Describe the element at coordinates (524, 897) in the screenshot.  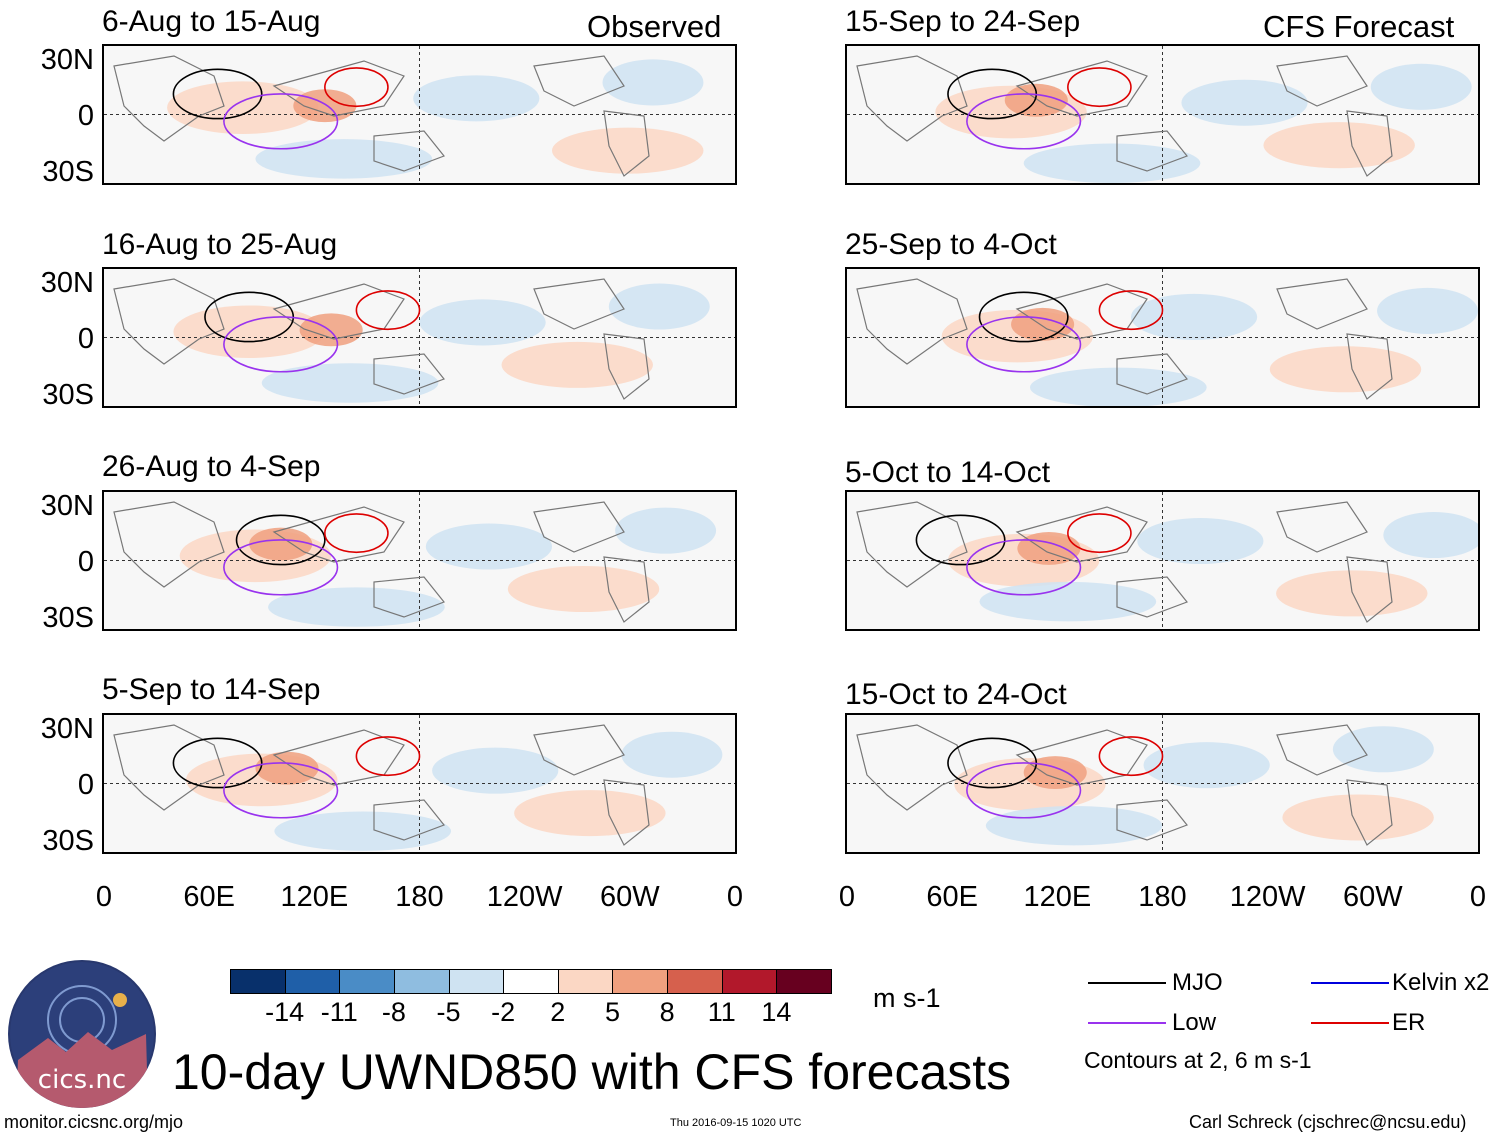
I see `x-tick-label: 120W` at that location.